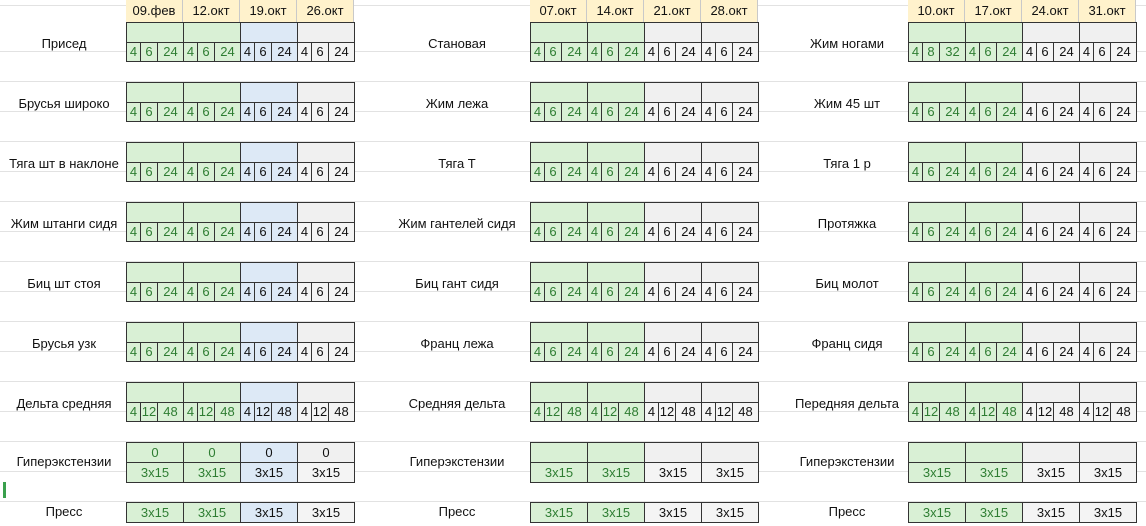  Describe the element at coordinates (64, 283) in the screenshot. I see `exercise-name: Биц шт стоя` at that location.